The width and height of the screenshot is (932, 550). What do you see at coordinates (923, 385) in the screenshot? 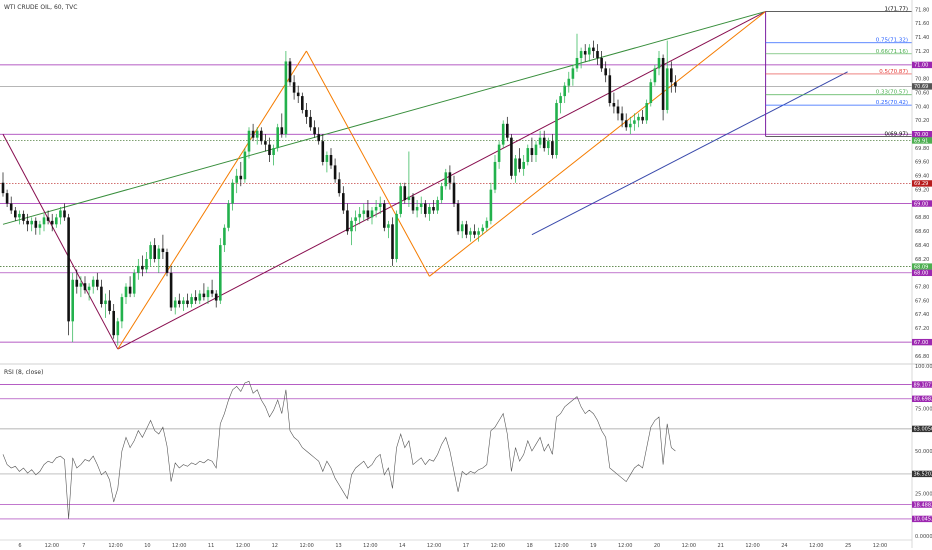
I see `rsi-tag-label: 89.1071` at bounding box center [923, 385].